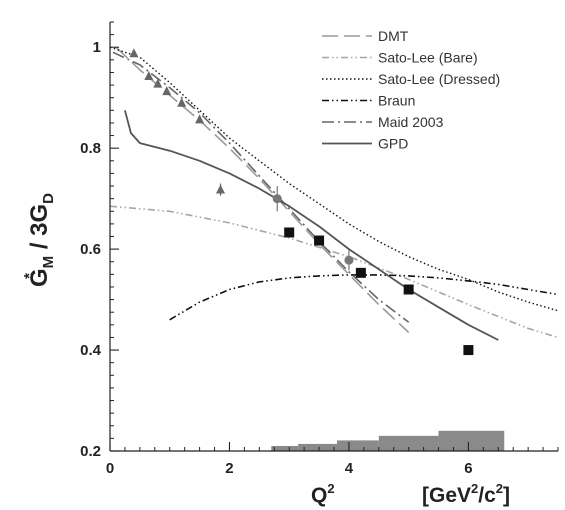  Describe the element at coordinates (97, 47) in the screenshot. I see `y-tick-label: 1` at that location.